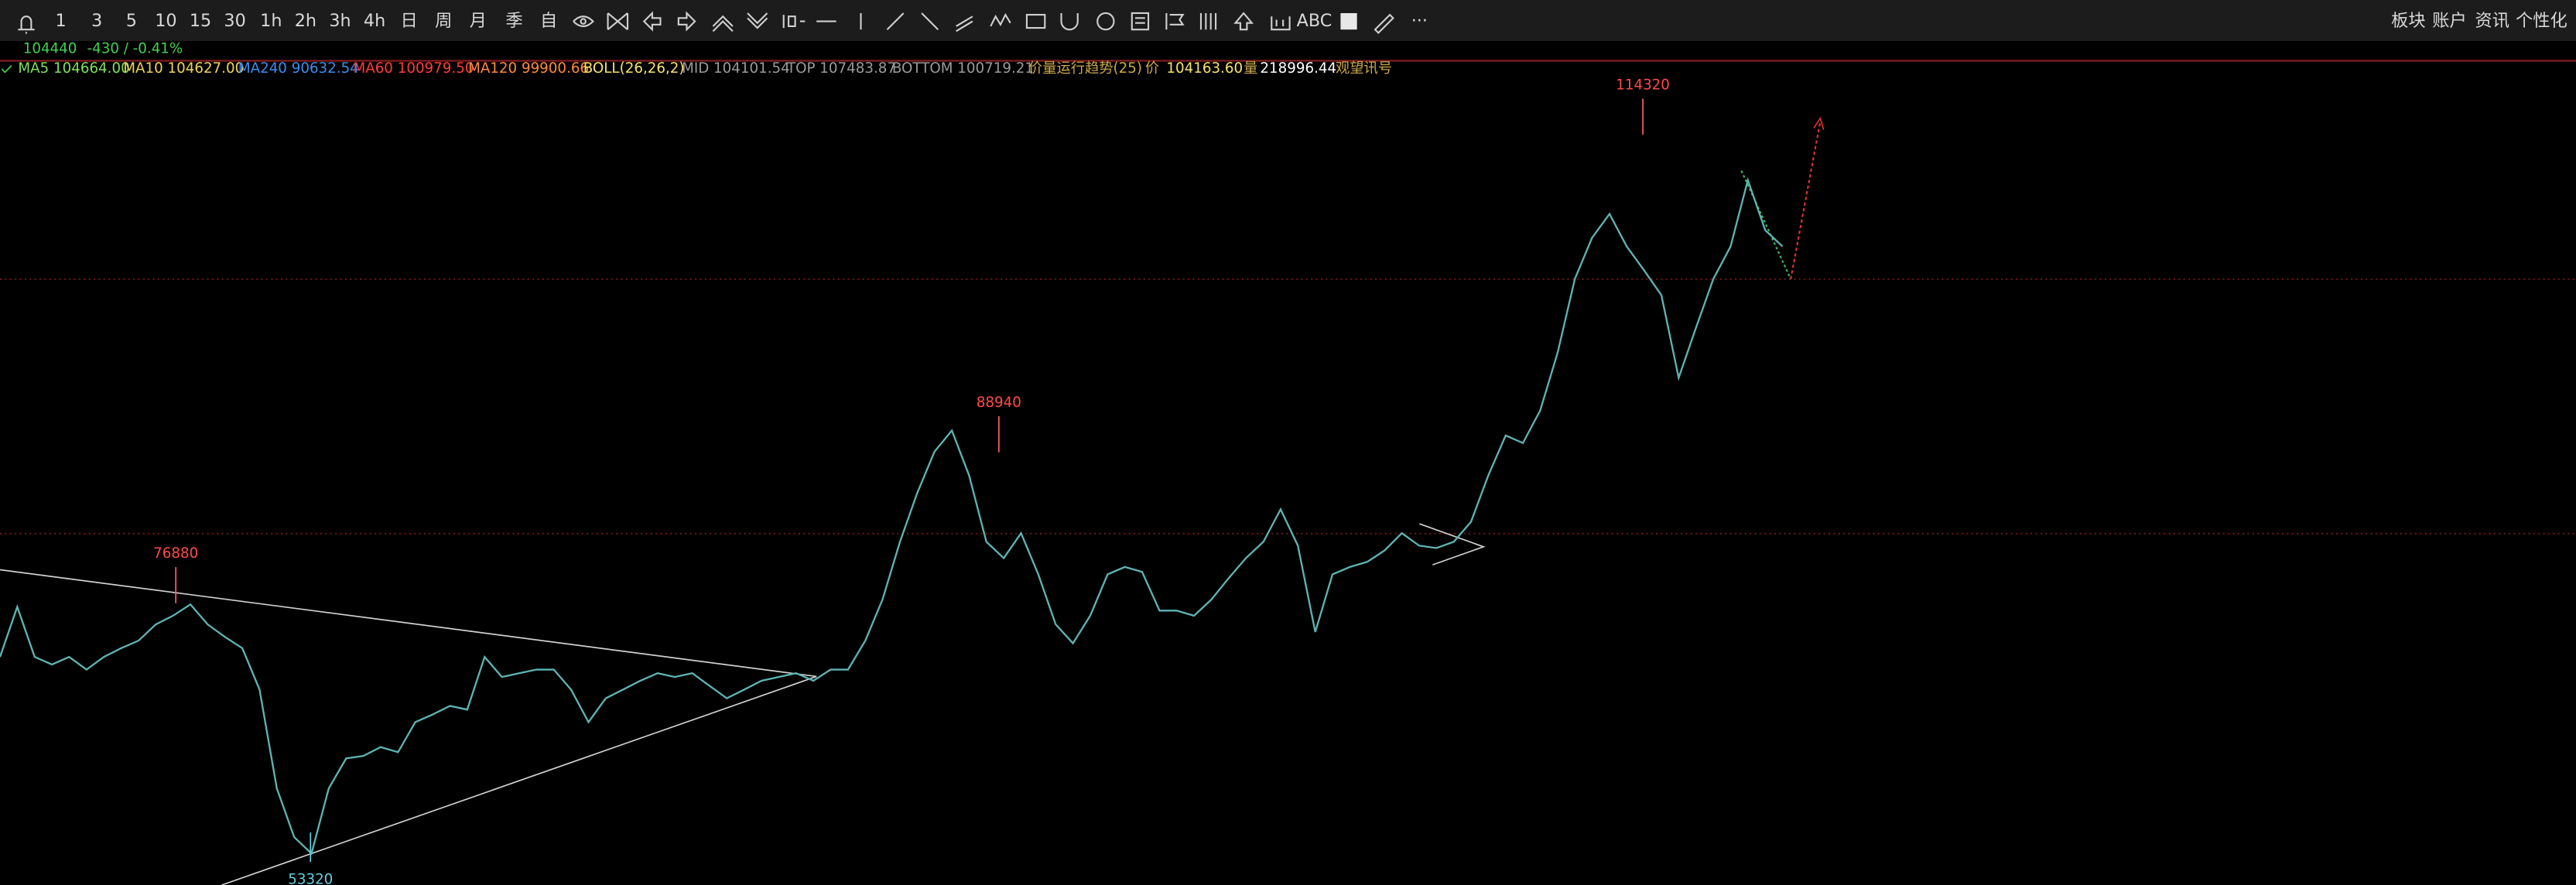  I want to click on indicator: 观望讯号, so click(1364, 68).